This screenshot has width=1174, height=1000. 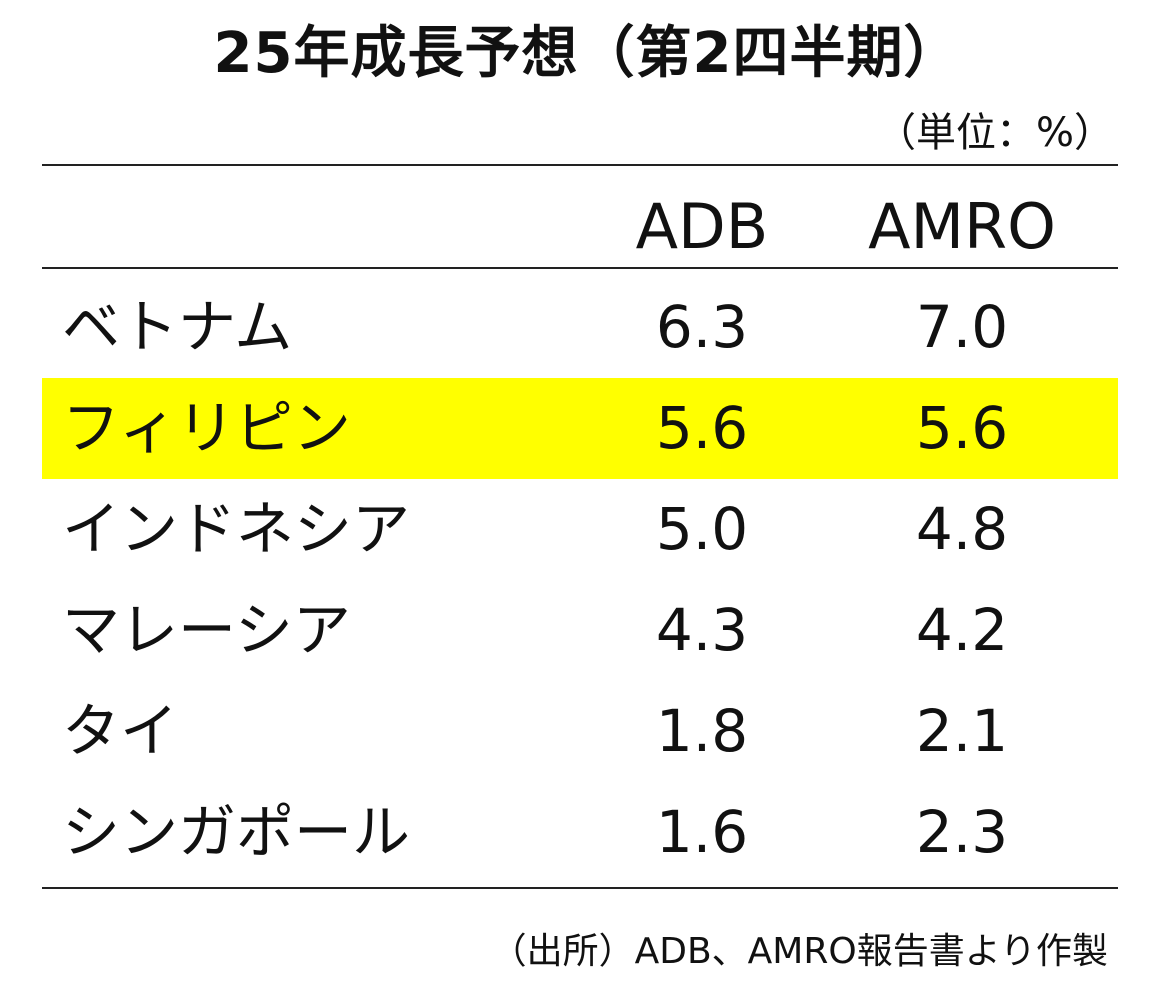 What do you see at coordinates (994, 133) in the screenshot?
I see `unit-label: （単位：%）` at bounding box center [994, 133].